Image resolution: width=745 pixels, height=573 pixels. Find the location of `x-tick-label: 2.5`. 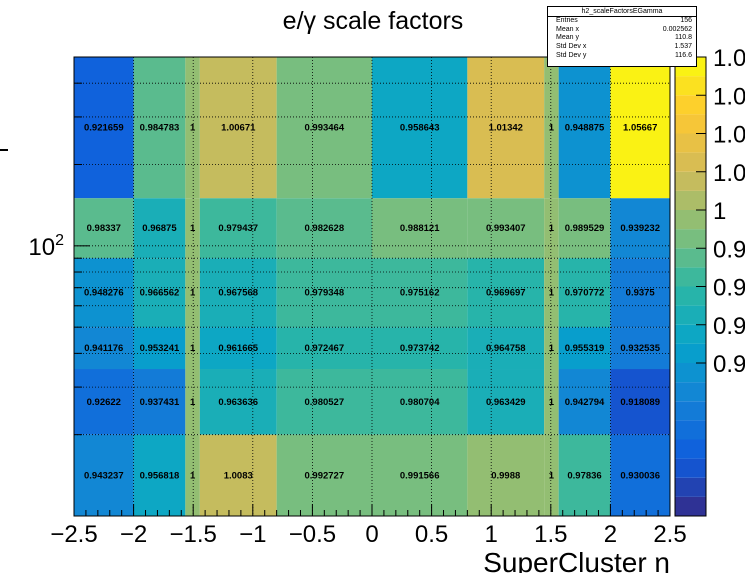

x-tick-label: 2.5 is located at coordinates (669, 534).